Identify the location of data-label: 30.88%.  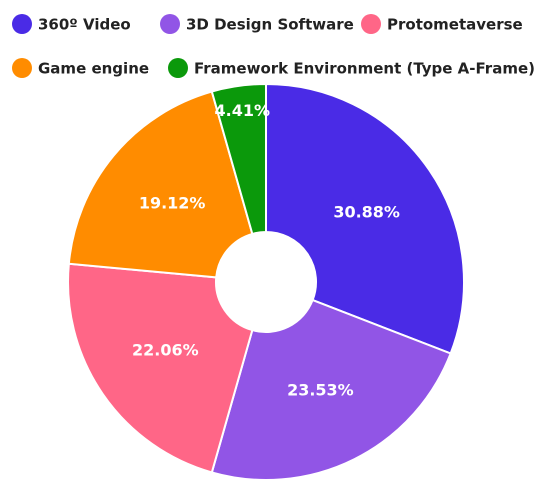
(366, 212).